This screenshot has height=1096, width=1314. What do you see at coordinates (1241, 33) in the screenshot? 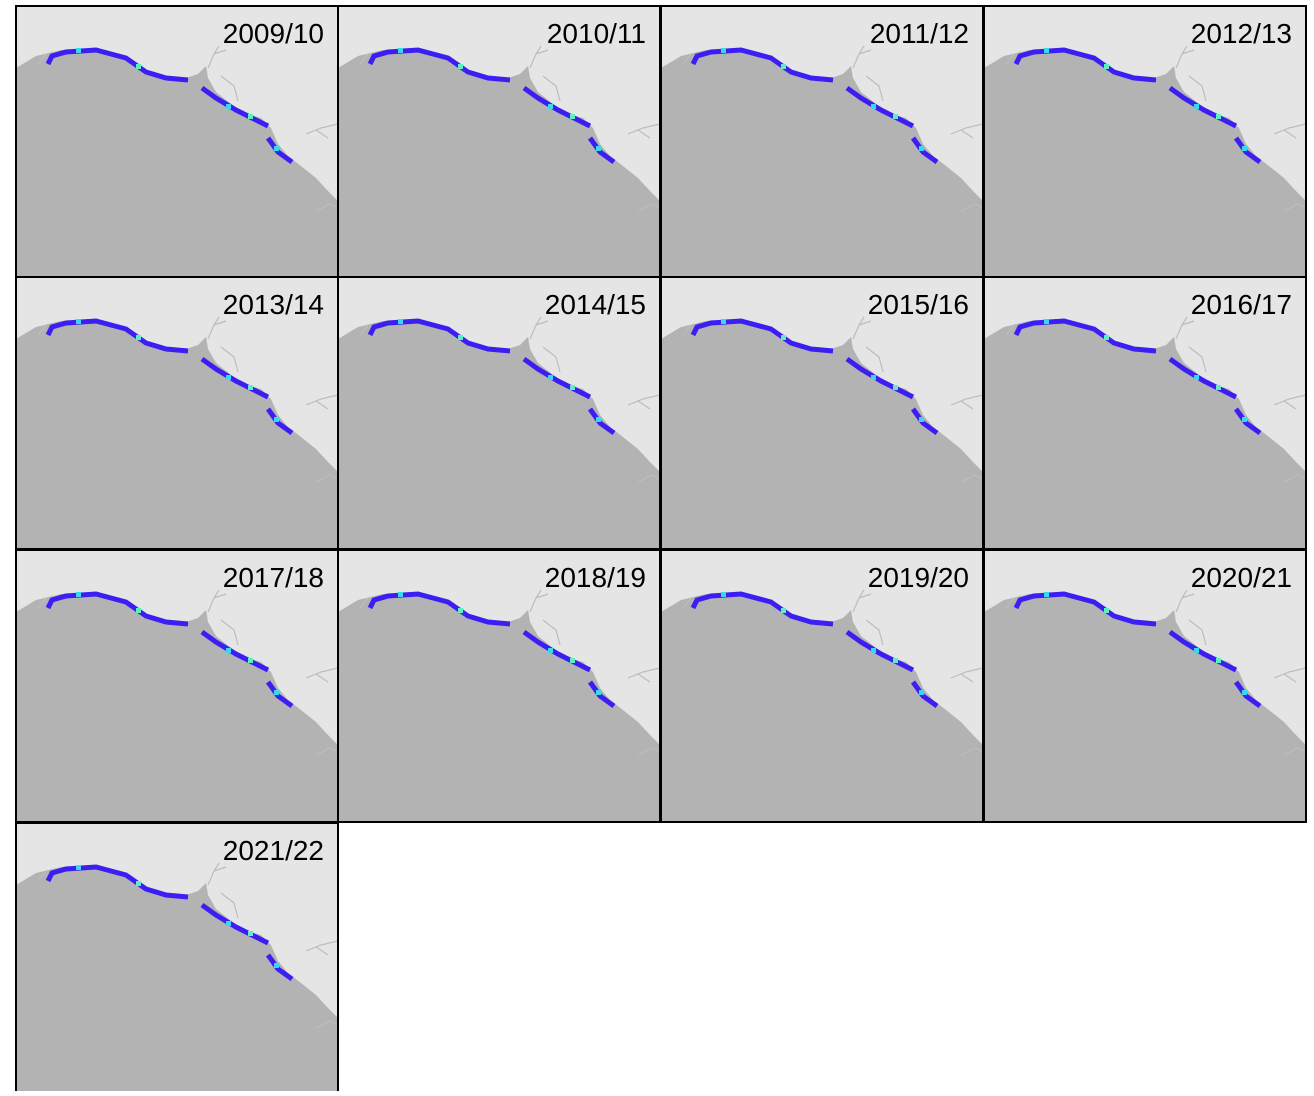
I see `panel-label: 2012/13` at bounding box center [1241, 33].